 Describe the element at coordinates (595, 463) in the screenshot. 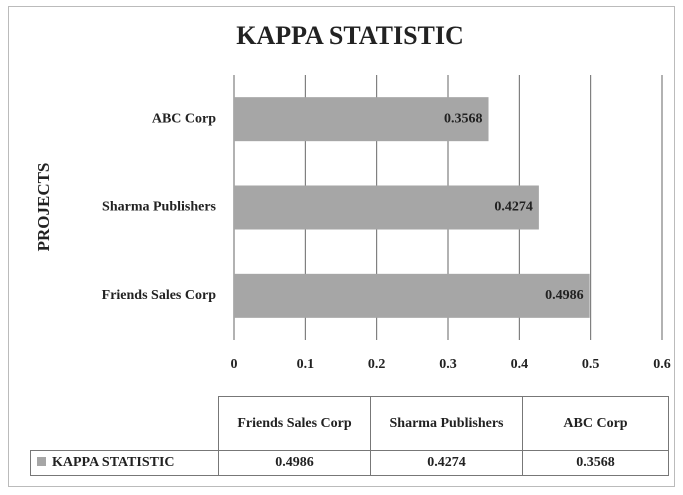

I see `table-value: 0.3568` at that location.